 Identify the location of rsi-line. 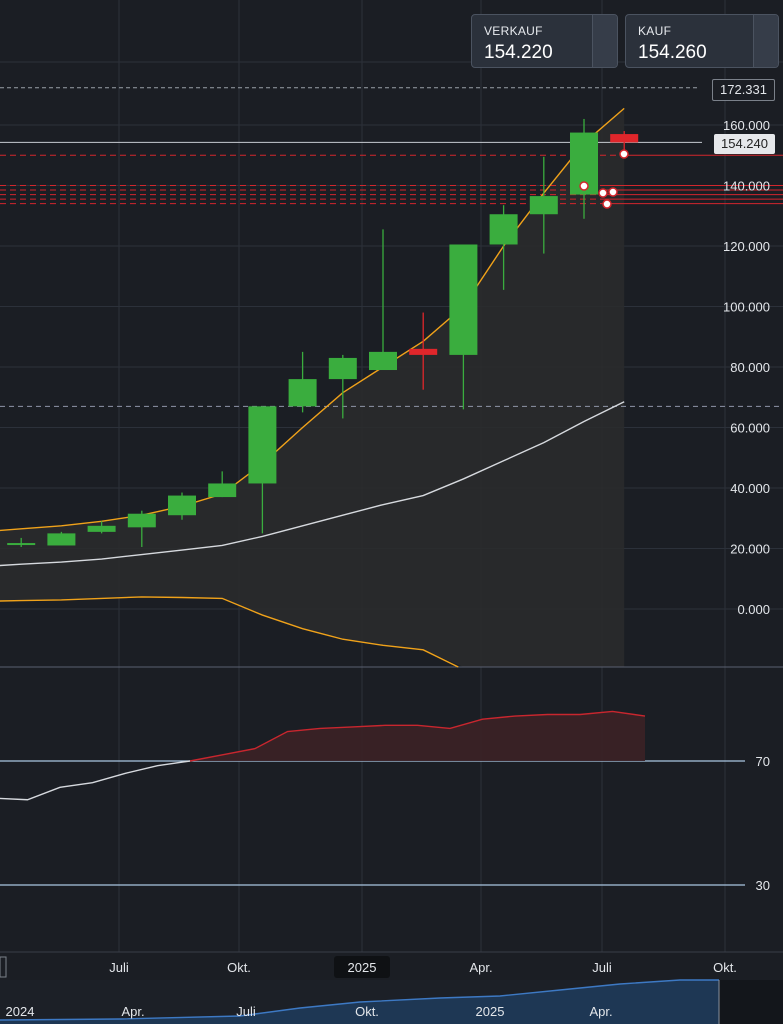
(95, 780).